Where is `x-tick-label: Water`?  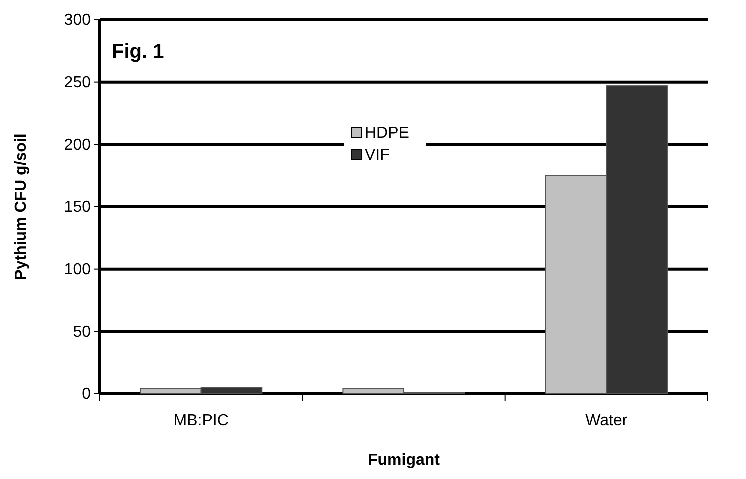
x-tick-label: Water is located at coordinates (607, 421).